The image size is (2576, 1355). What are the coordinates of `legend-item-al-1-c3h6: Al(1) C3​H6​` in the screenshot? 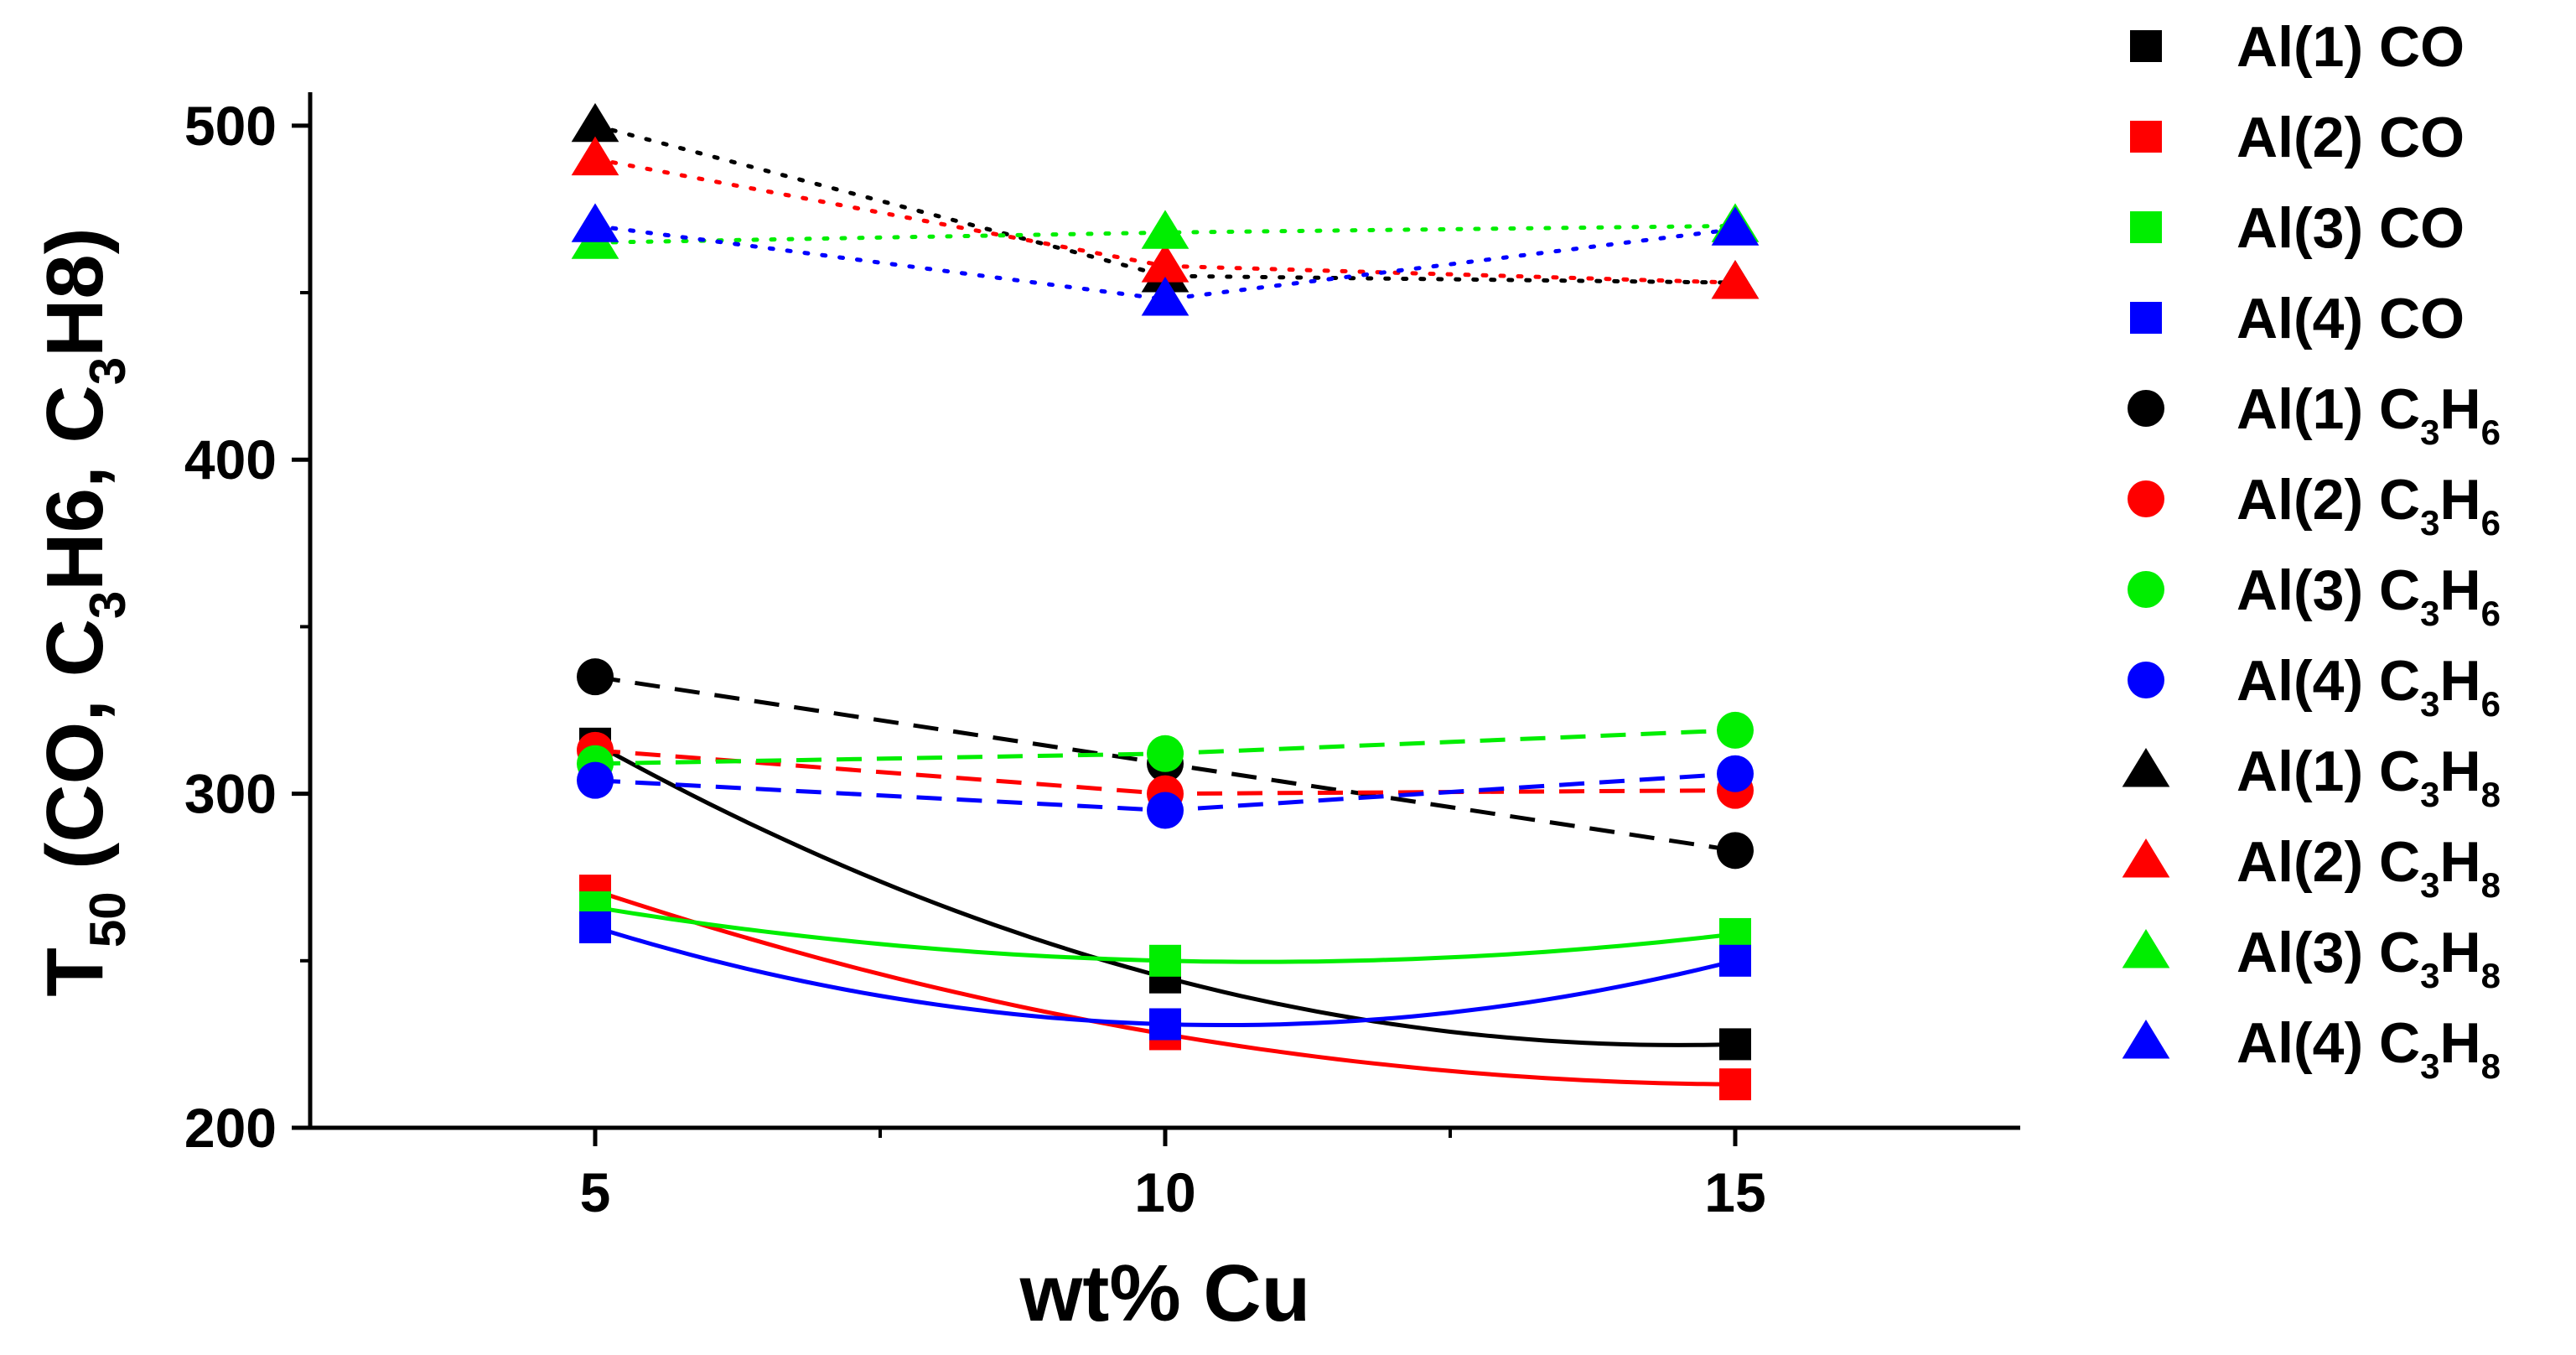 It's located at (2314, 415).